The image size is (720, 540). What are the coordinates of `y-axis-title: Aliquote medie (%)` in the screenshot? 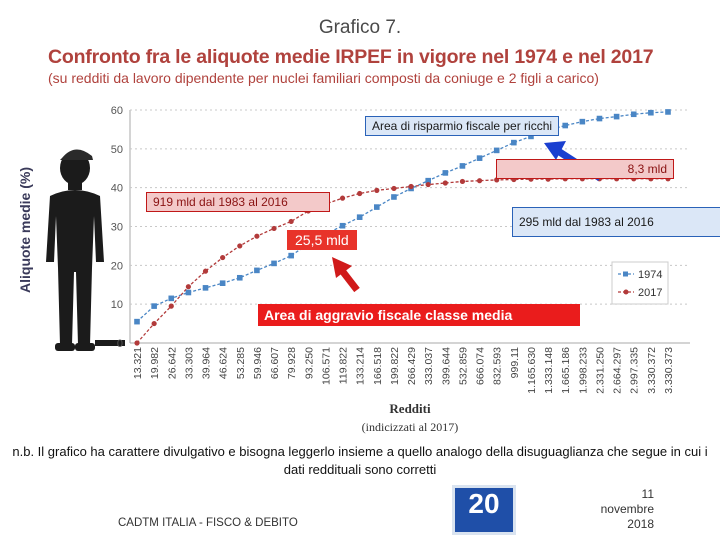 It's located at (25, 230).